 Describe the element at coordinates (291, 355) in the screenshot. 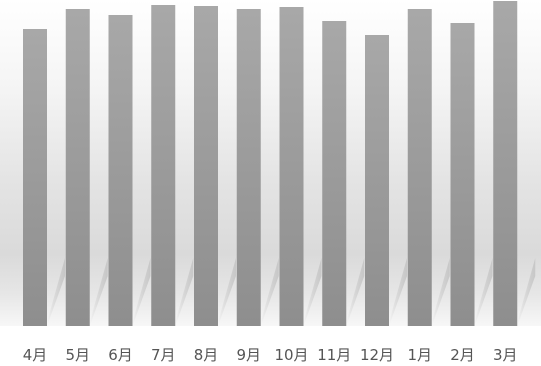

I see `x-tick-label: 10月` at that location.